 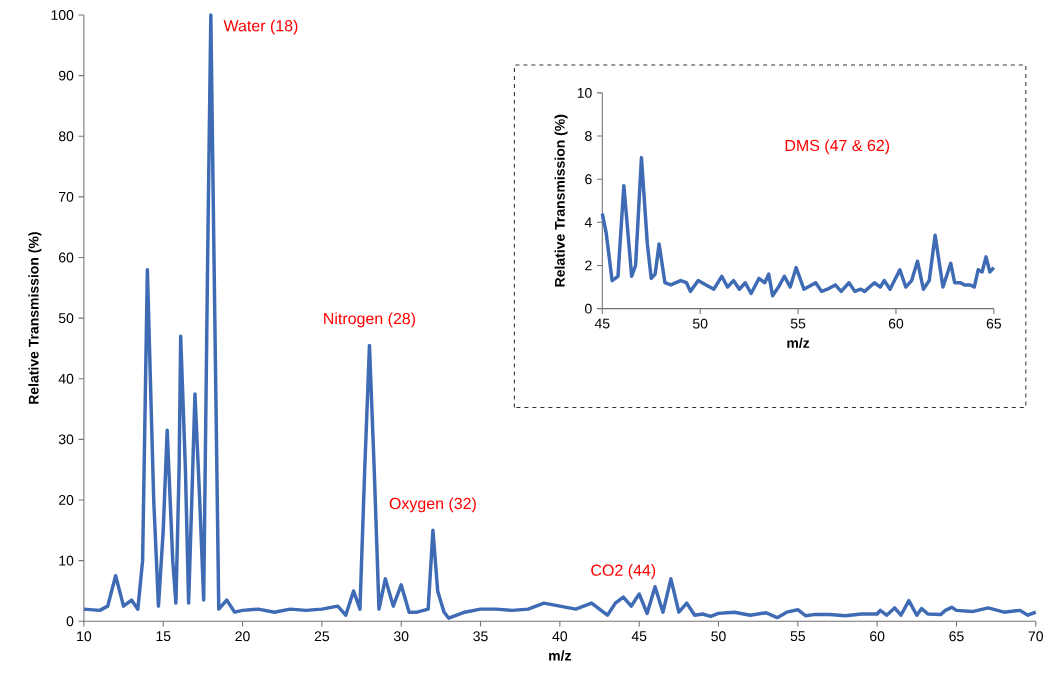 What do you see at coordinates (66, 499) in the screenshot?
I see `y-tick-label: 20` at bounding box center [66, 499].